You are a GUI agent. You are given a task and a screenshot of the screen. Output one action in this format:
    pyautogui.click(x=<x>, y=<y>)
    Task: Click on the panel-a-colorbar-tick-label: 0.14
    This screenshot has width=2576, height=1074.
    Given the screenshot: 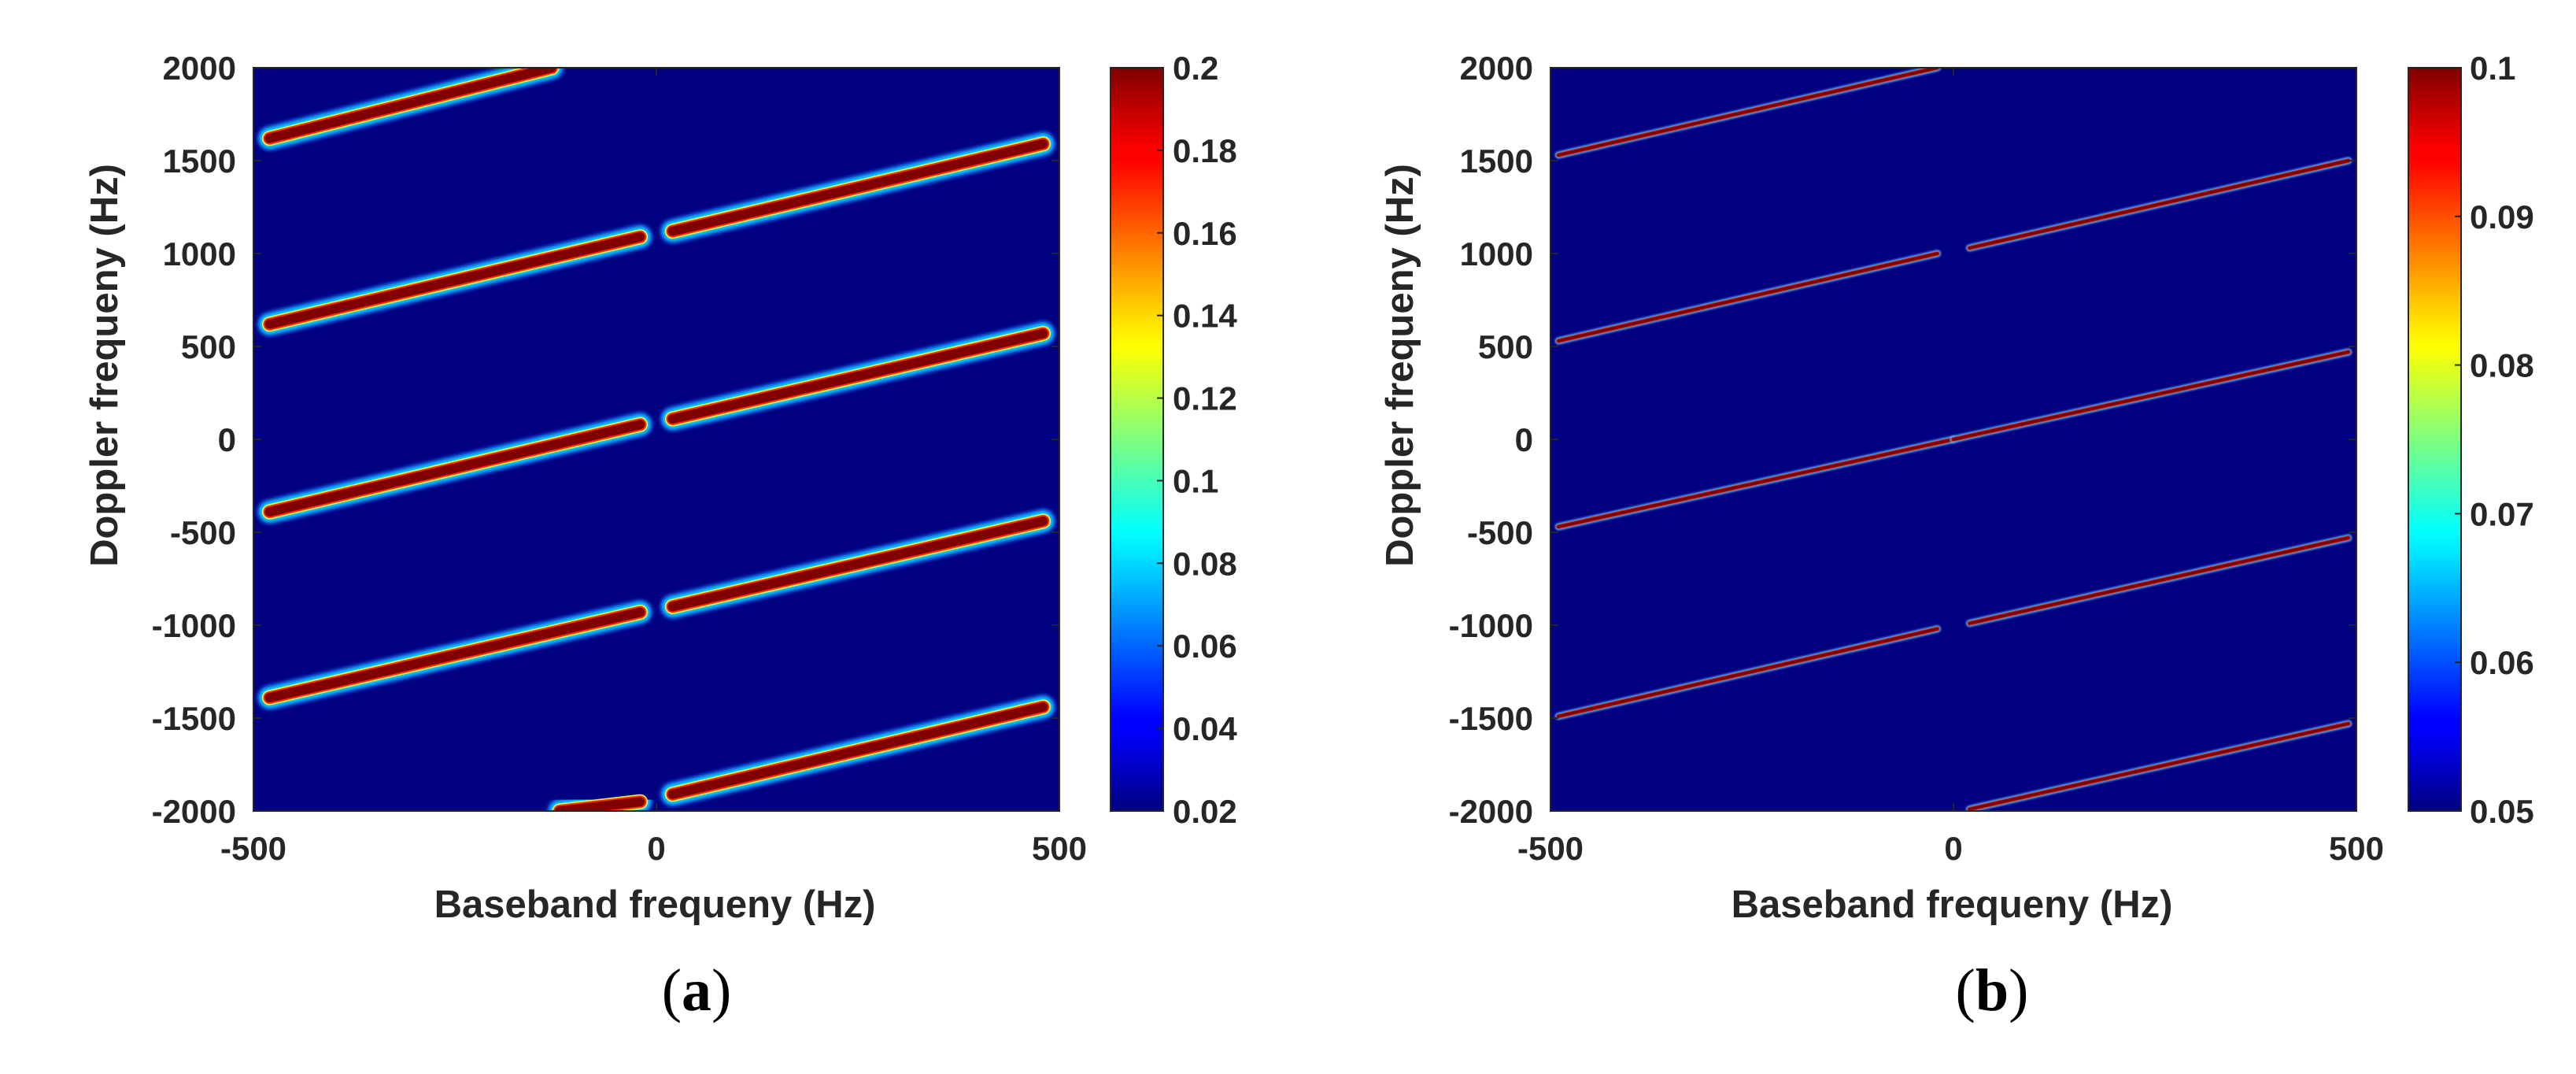 What is the action you would take?
    pyautogui.click(x=1205, y=316)
    